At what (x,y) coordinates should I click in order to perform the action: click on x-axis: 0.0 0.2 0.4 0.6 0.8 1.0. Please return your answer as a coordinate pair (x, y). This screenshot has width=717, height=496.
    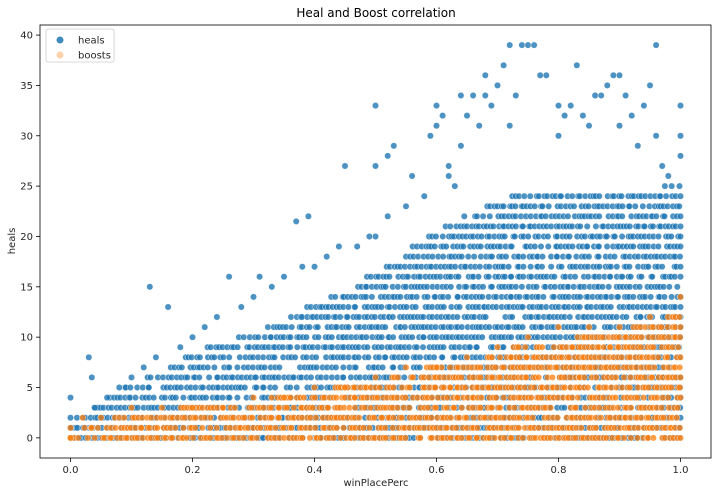
    Looking at the image, I should click on (375, 467).